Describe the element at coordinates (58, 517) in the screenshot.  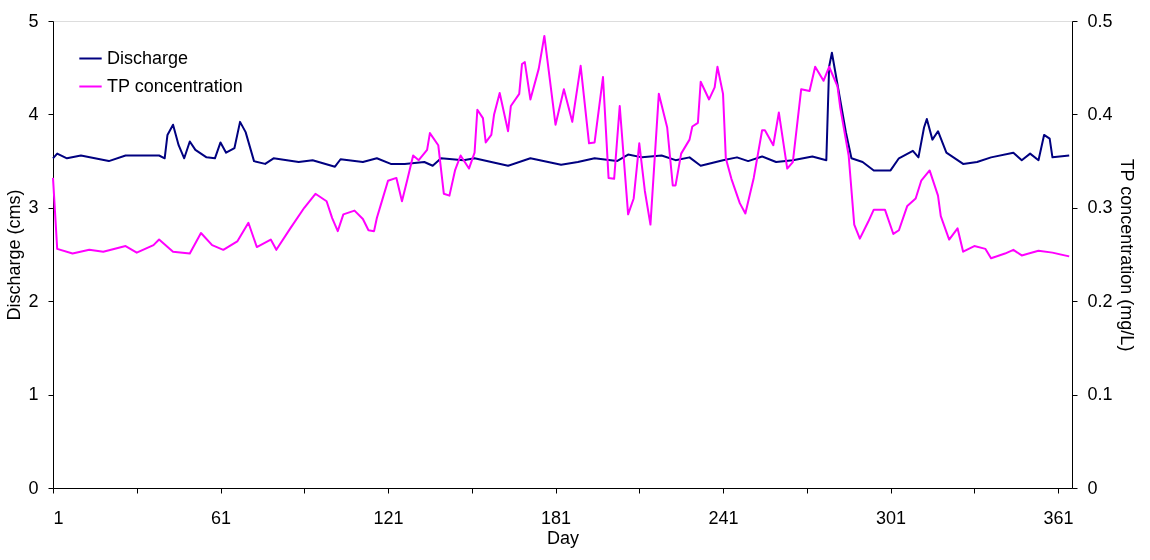
I see `x-tick-label: 1` at that location.